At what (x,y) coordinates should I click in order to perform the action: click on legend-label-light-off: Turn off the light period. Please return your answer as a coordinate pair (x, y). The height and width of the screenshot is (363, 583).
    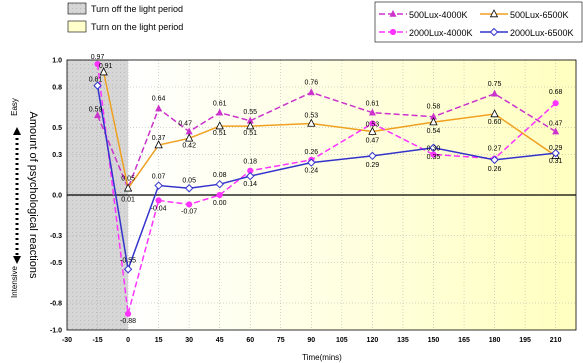
    Looking at the image, I should click on (137, 9).